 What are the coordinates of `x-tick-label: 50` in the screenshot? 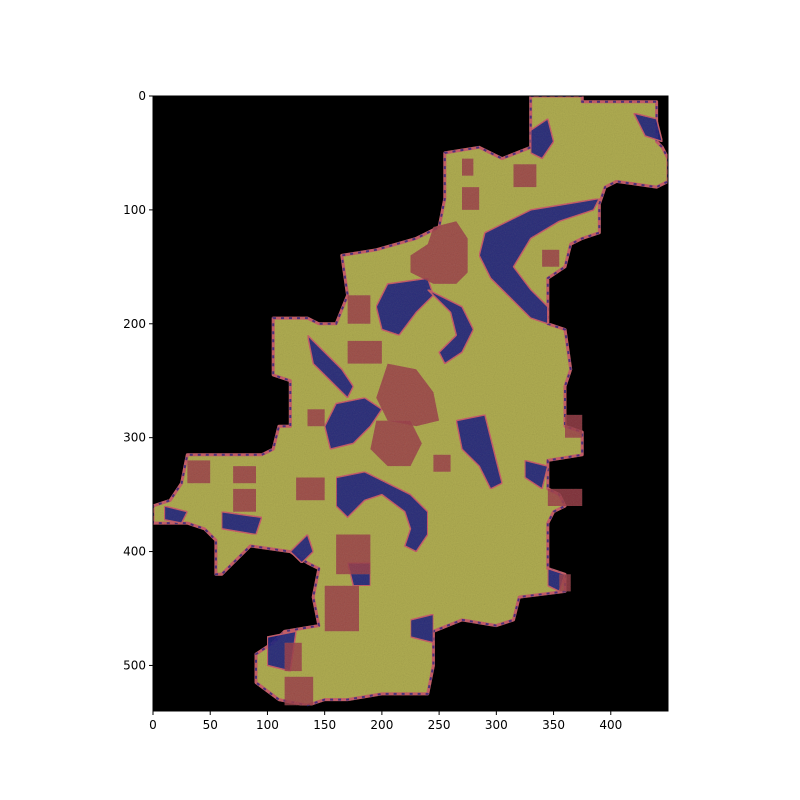 It's located at (210, 725).